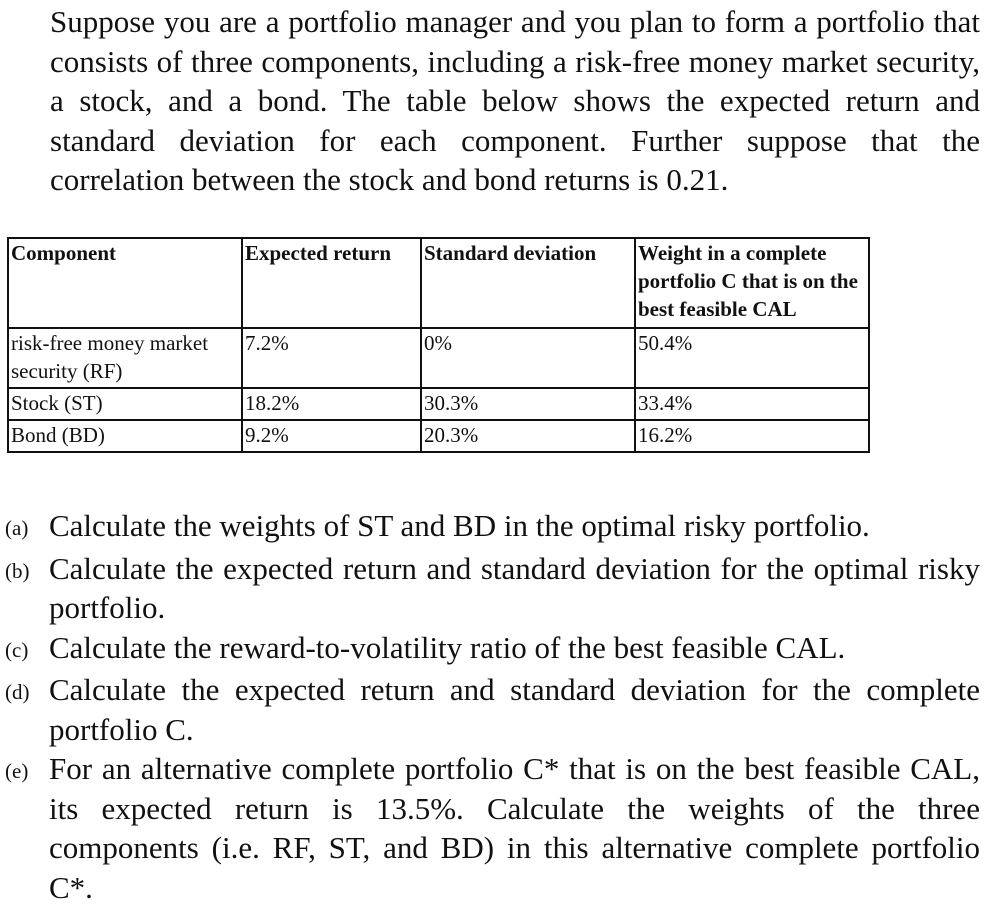 This screenshot has width=985, height=911. What do you see at coordinates (17, 692) in the screenshot?
I see `question-label: (d)` at bounding box center [17, 692].